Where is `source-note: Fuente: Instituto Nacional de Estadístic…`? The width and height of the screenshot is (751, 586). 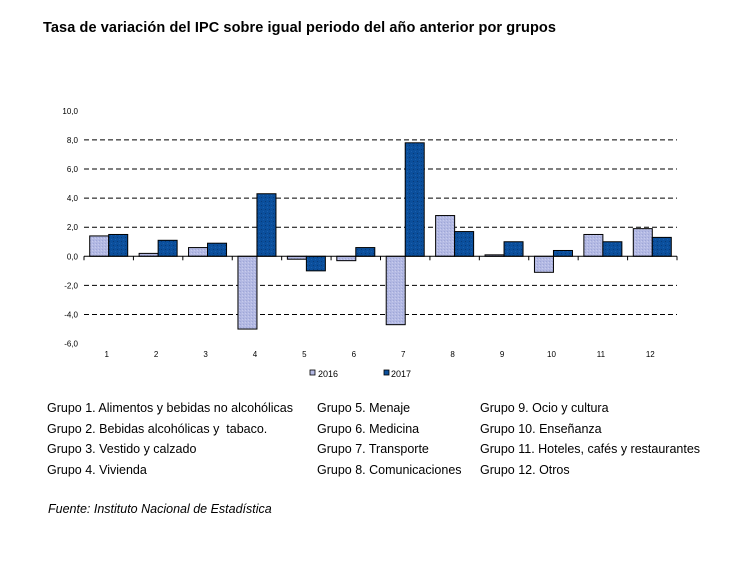
source-note: Fuente: Instituto Nacional de Estadístic… is located at coordinates (160, 509).